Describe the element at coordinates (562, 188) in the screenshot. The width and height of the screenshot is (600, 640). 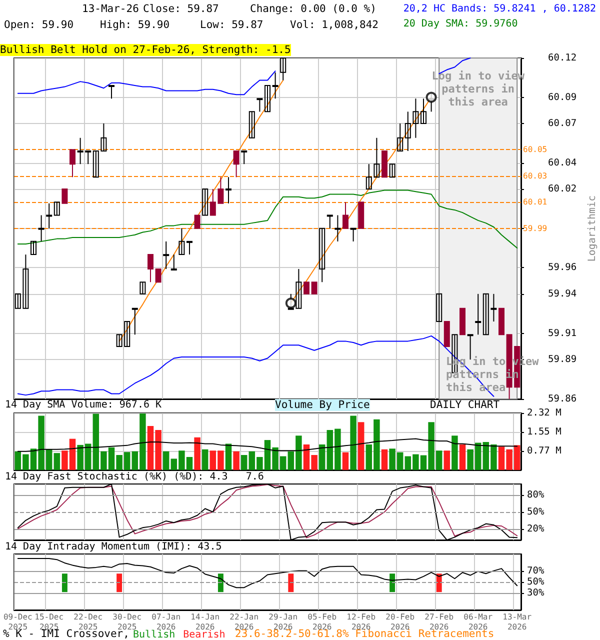
I see `y-tick-label: 60.02` at that location.